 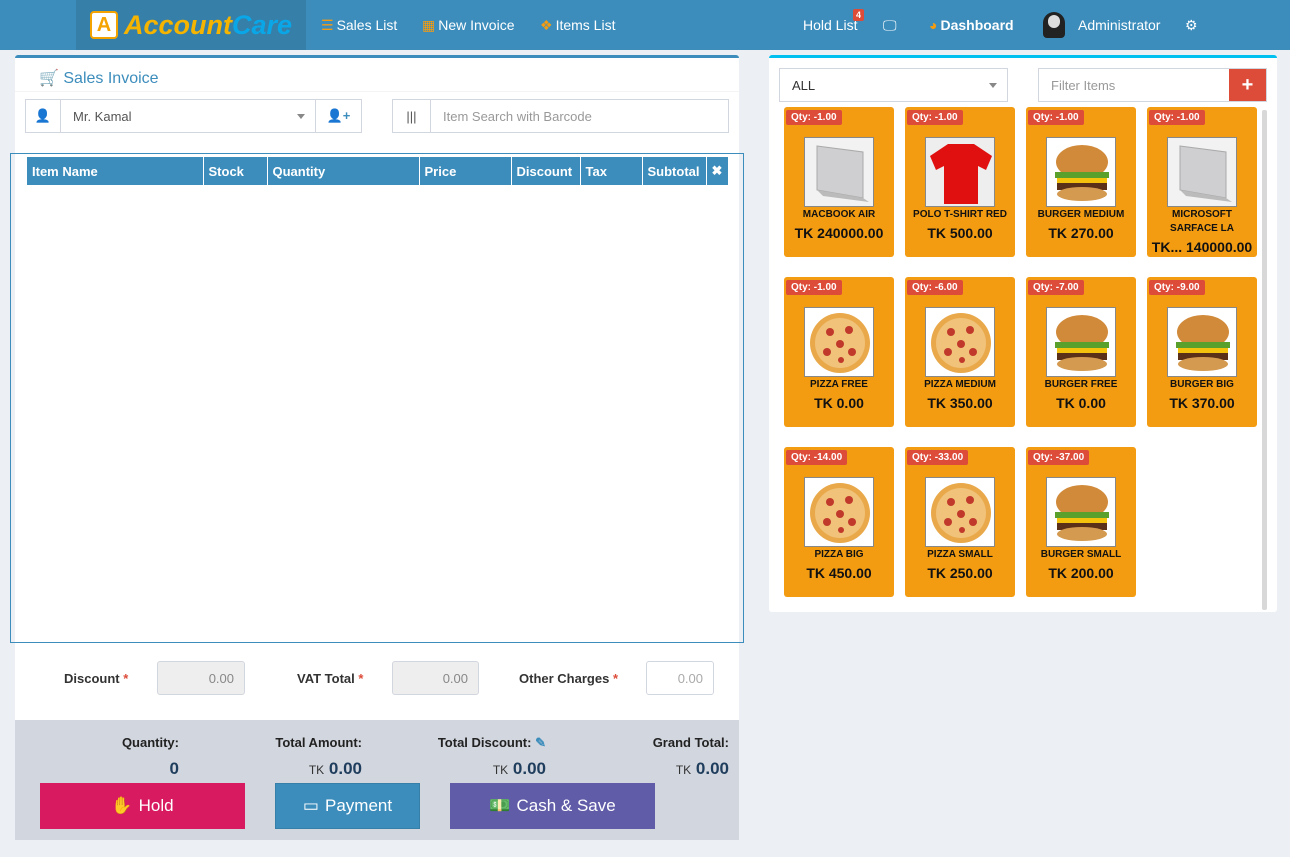 What do you see at coordinates (49, 78) in the screenshot?
I see `cart-icon: 🛒` at bounding box center [49, 78].